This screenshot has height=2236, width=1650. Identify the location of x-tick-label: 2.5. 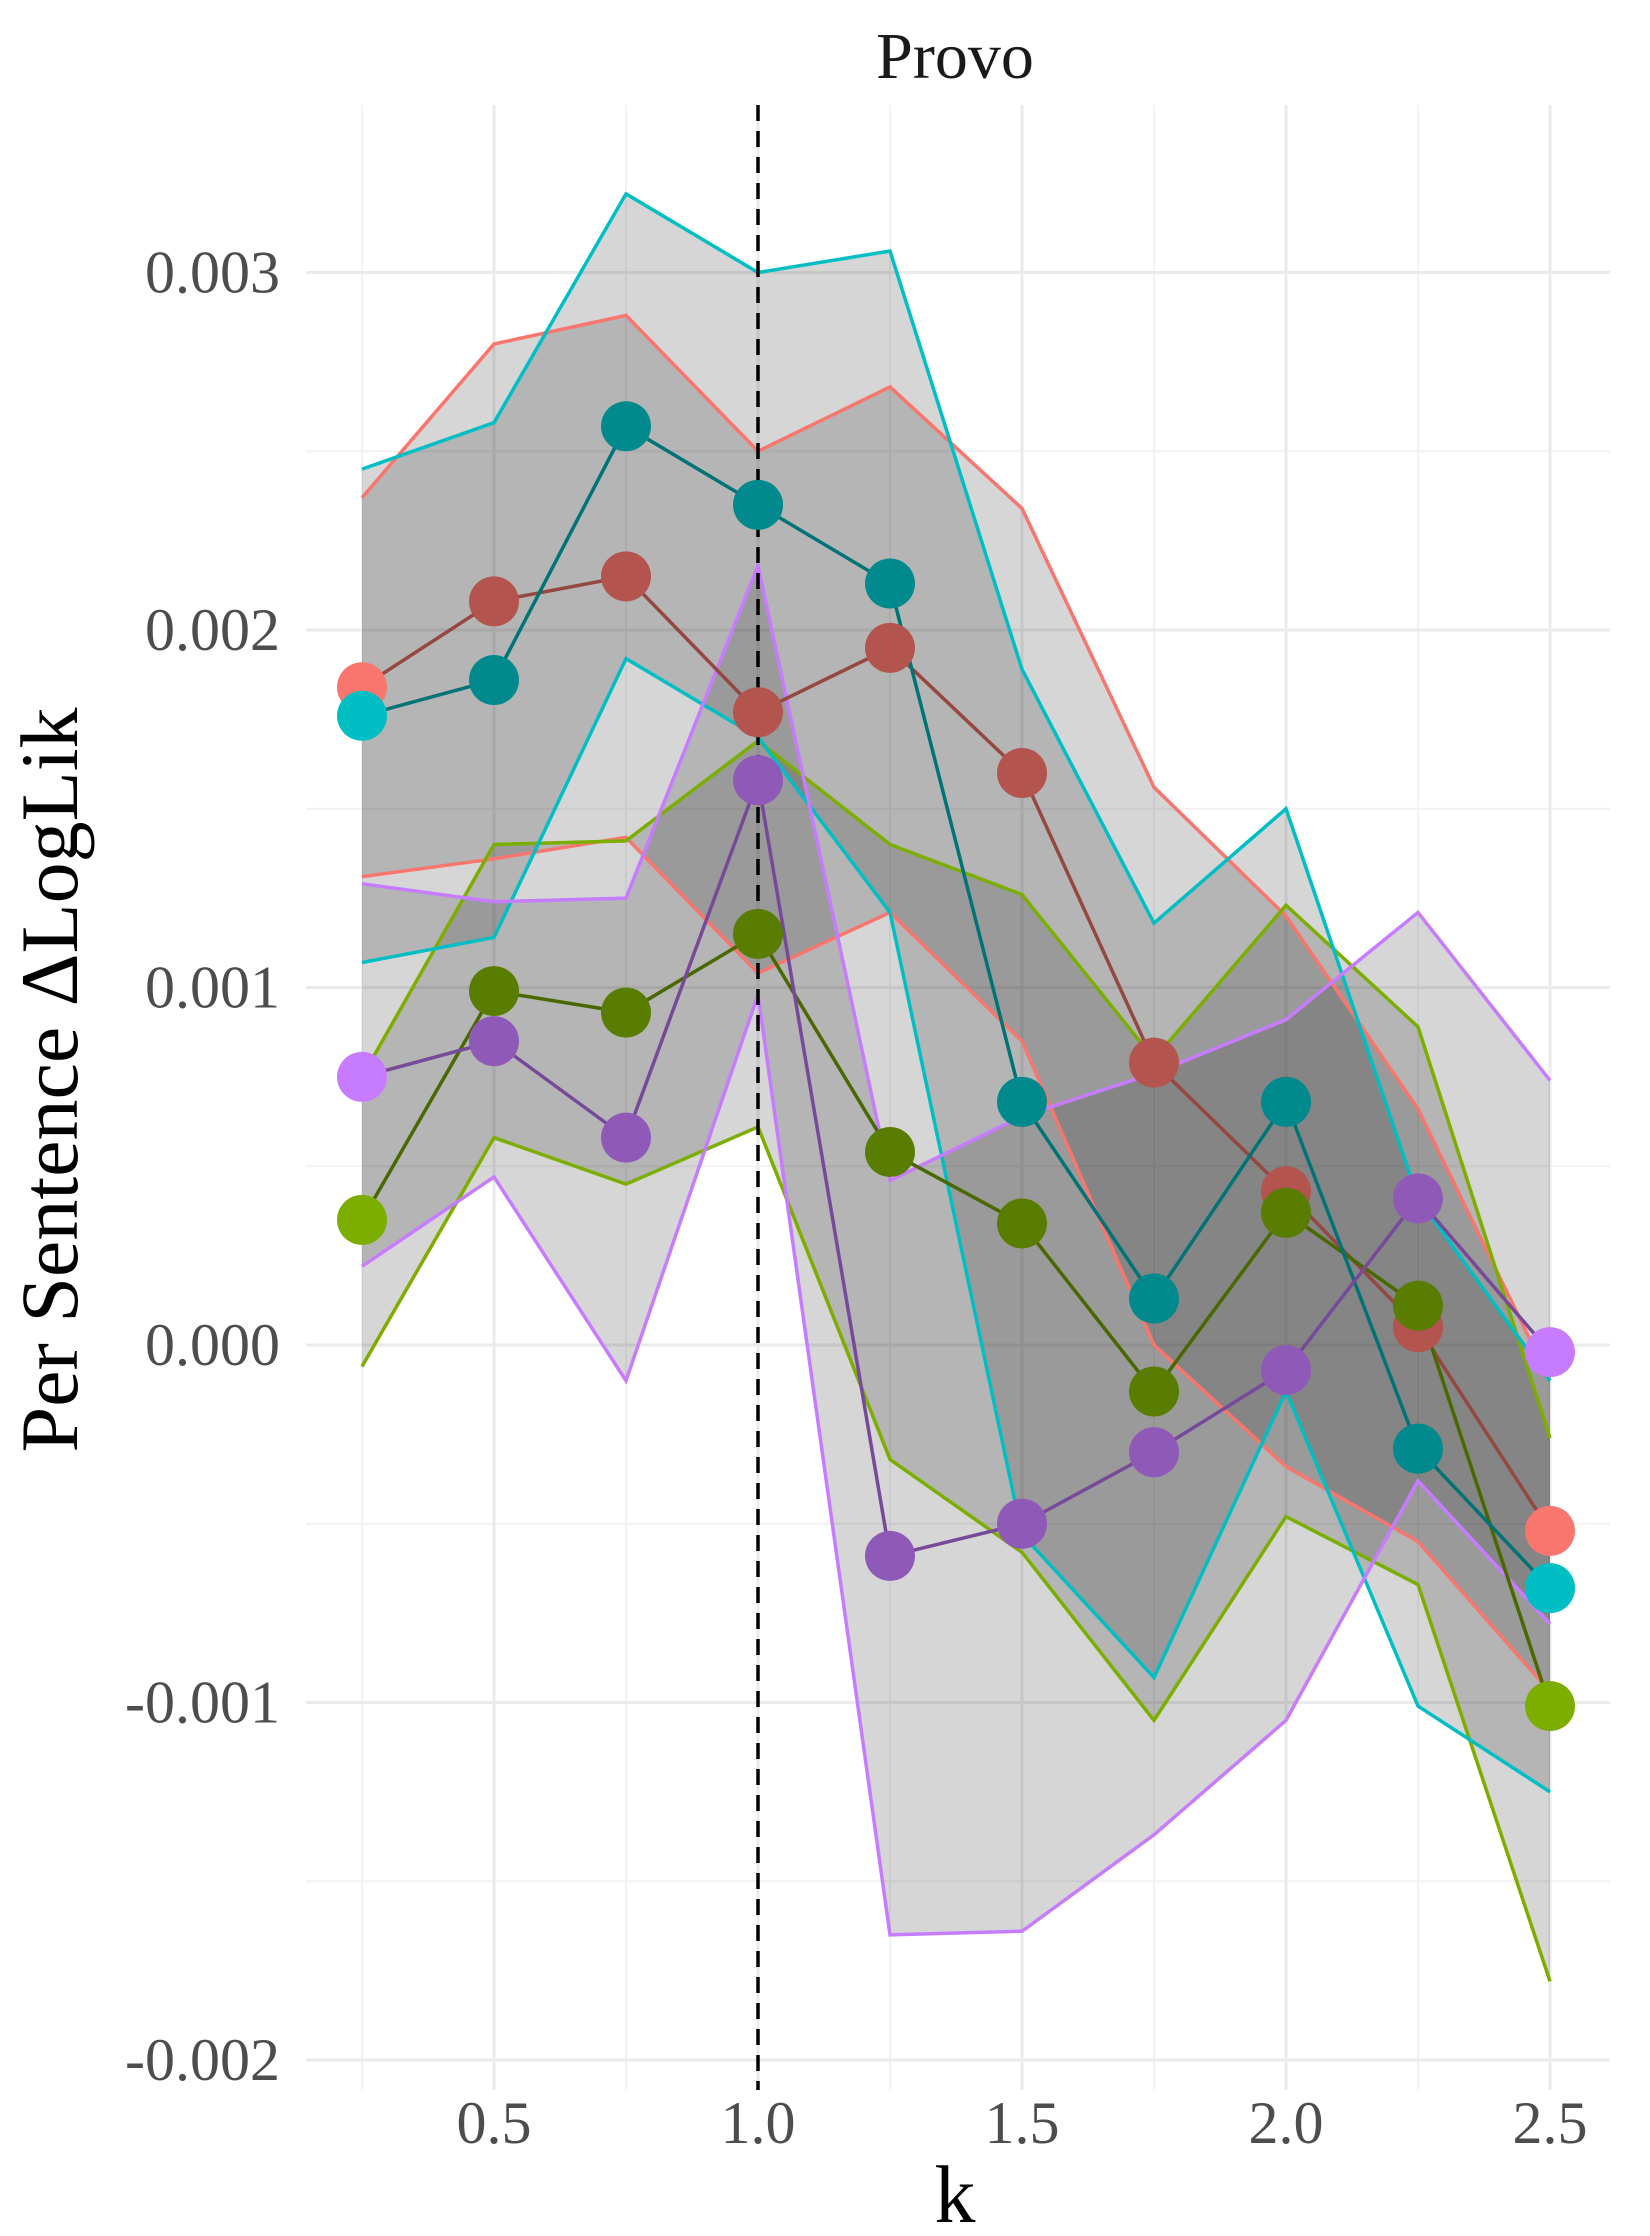
(1550, 2123).